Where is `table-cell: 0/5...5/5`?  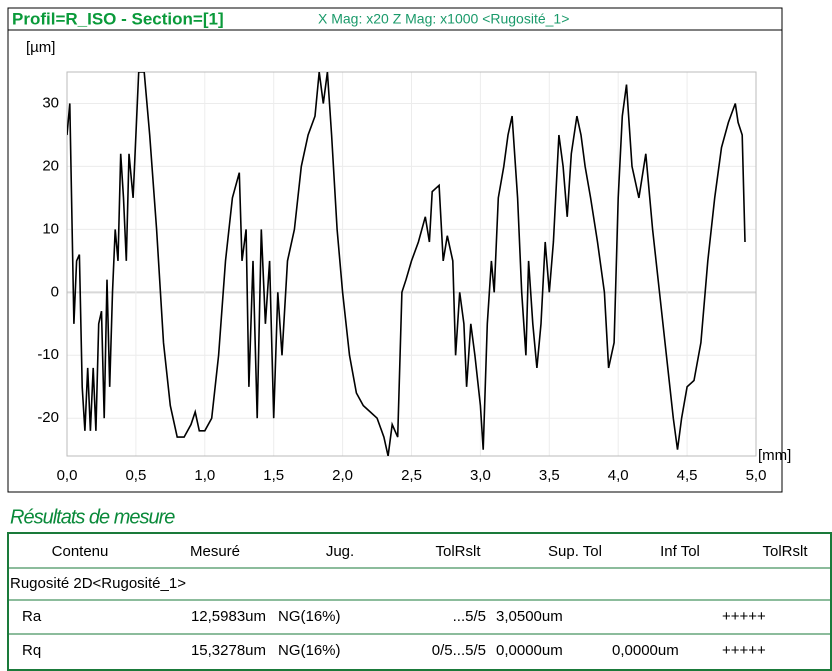 table-cell: 0/5...5/5 is located at coordinates (459, 650).